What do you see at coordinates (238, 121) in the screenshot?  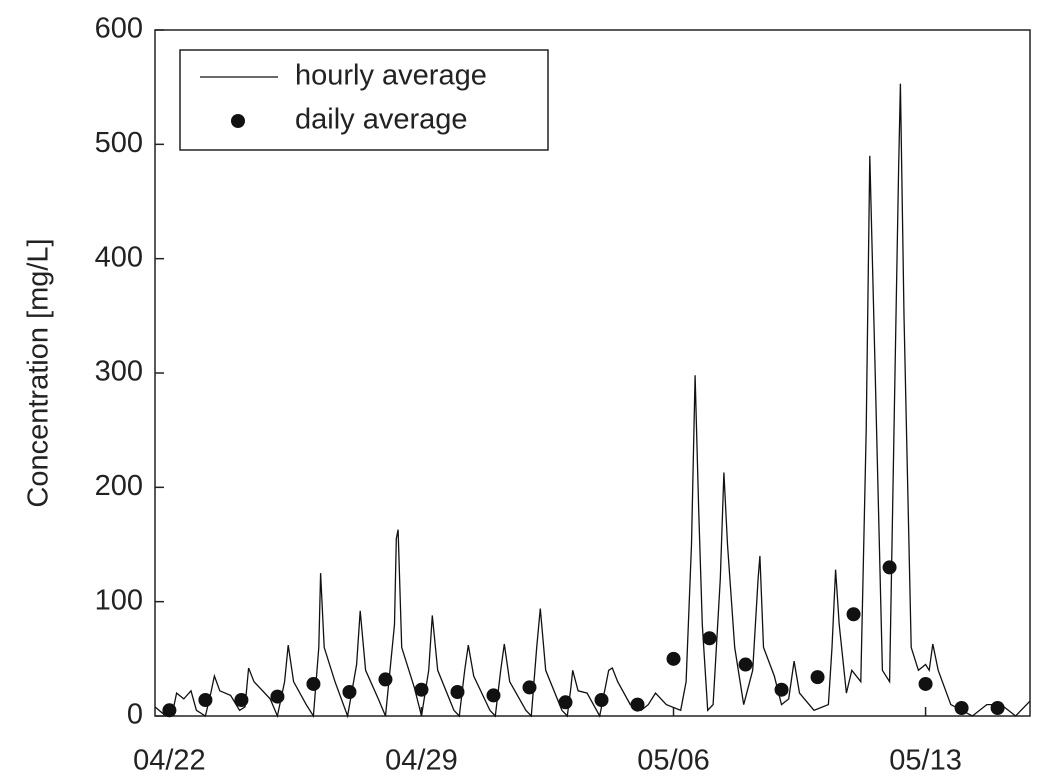 I see `legend-dot` at bounding box center [238, 121].